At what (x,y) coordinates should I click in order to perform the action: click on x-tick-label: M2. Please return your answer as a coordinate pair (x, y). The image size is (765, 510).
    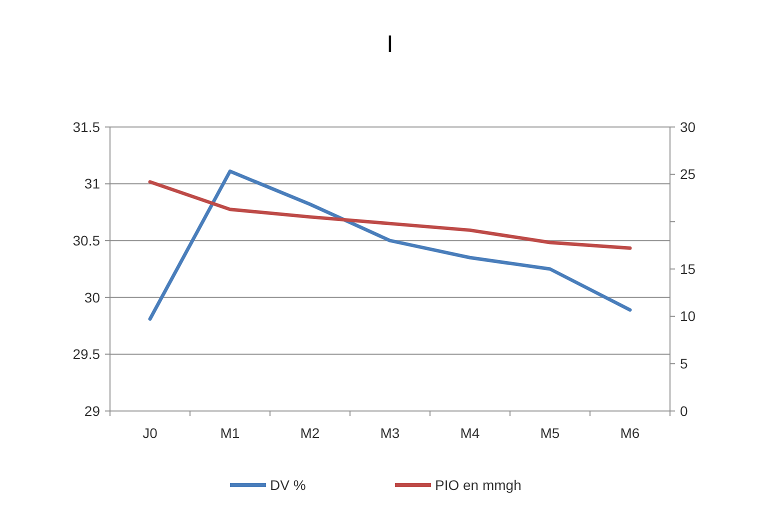
    Looking at the image, I should click on (310, 433).